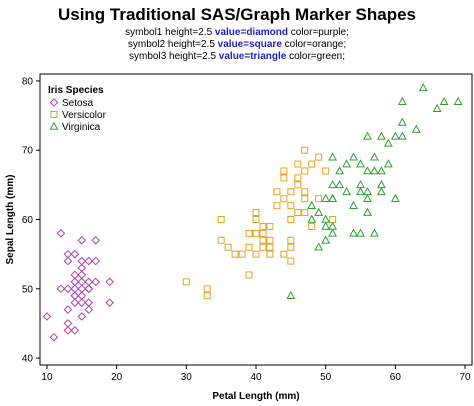 The image size is (474, 406). Describe the element at coordinates (326, 377) in the screenshot. I see `x-tick-label: 50` at that location.